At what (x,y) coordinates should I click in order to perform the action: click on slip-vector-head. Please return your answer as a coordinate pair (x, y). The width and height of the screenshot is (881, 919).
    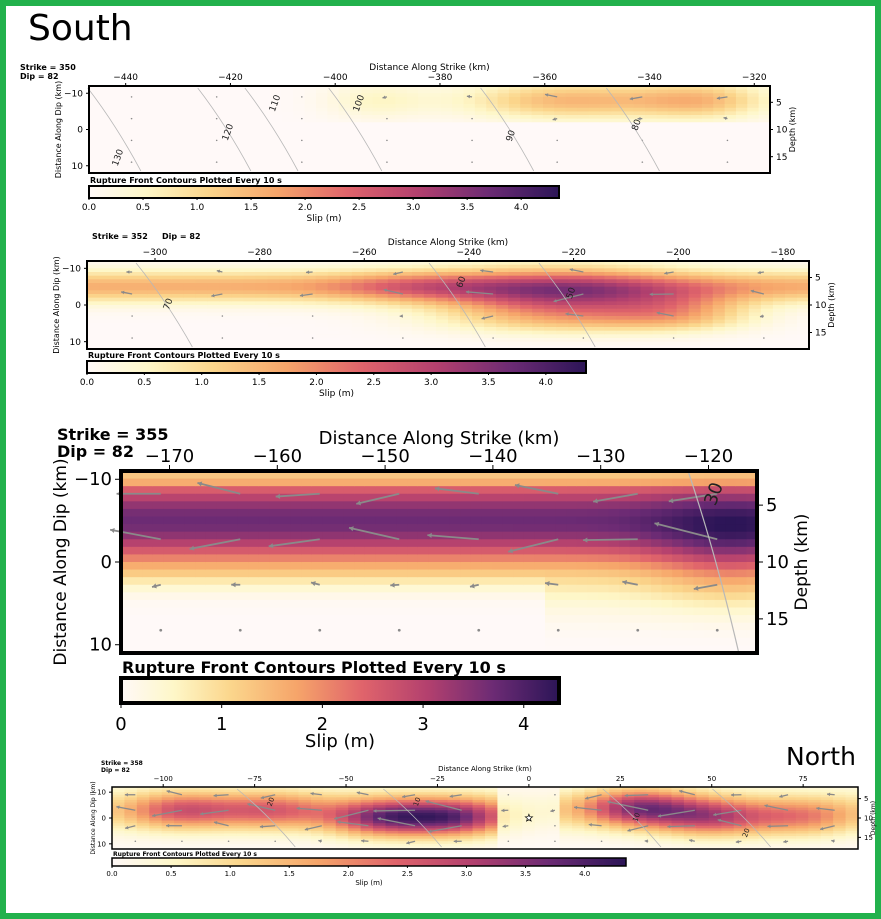
    Looking at the image, I should click on (555, 300).